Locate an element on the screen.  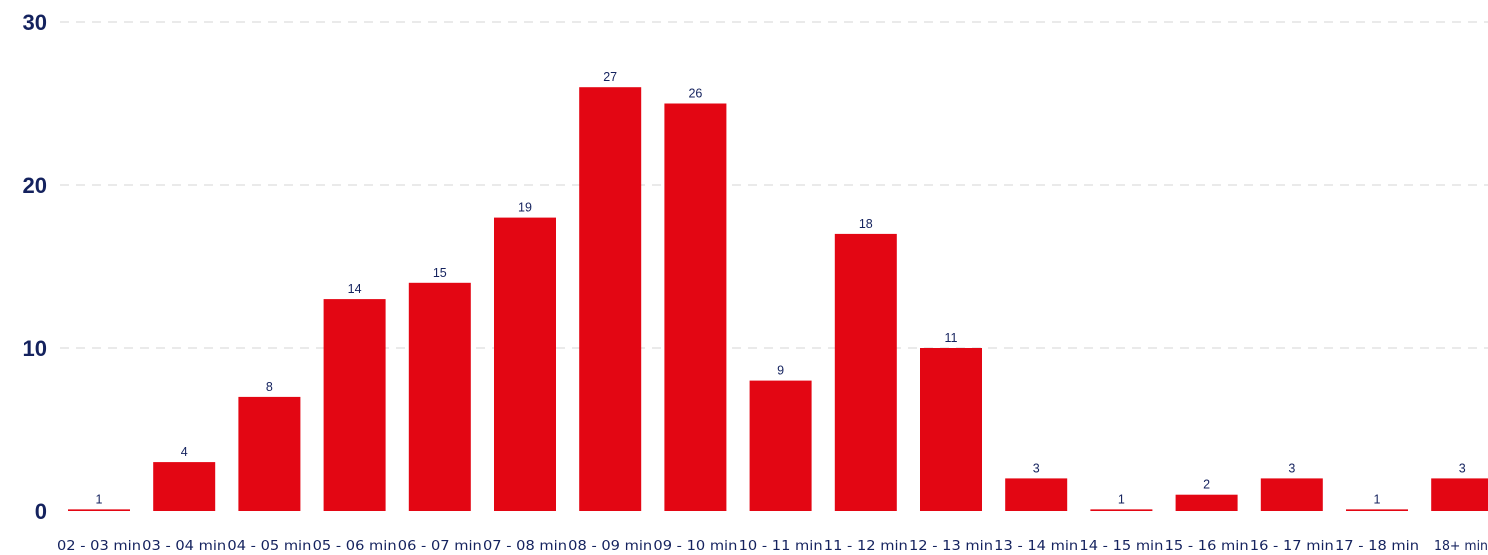
data-label: 19 is located at coordinates (525, 208).